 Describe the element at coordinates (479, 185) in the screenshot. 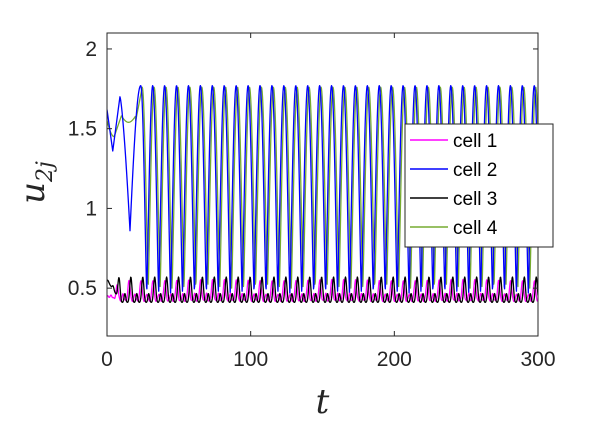

I see `legend: cell 1 cell 2 cell 3 cell 4` at that location.